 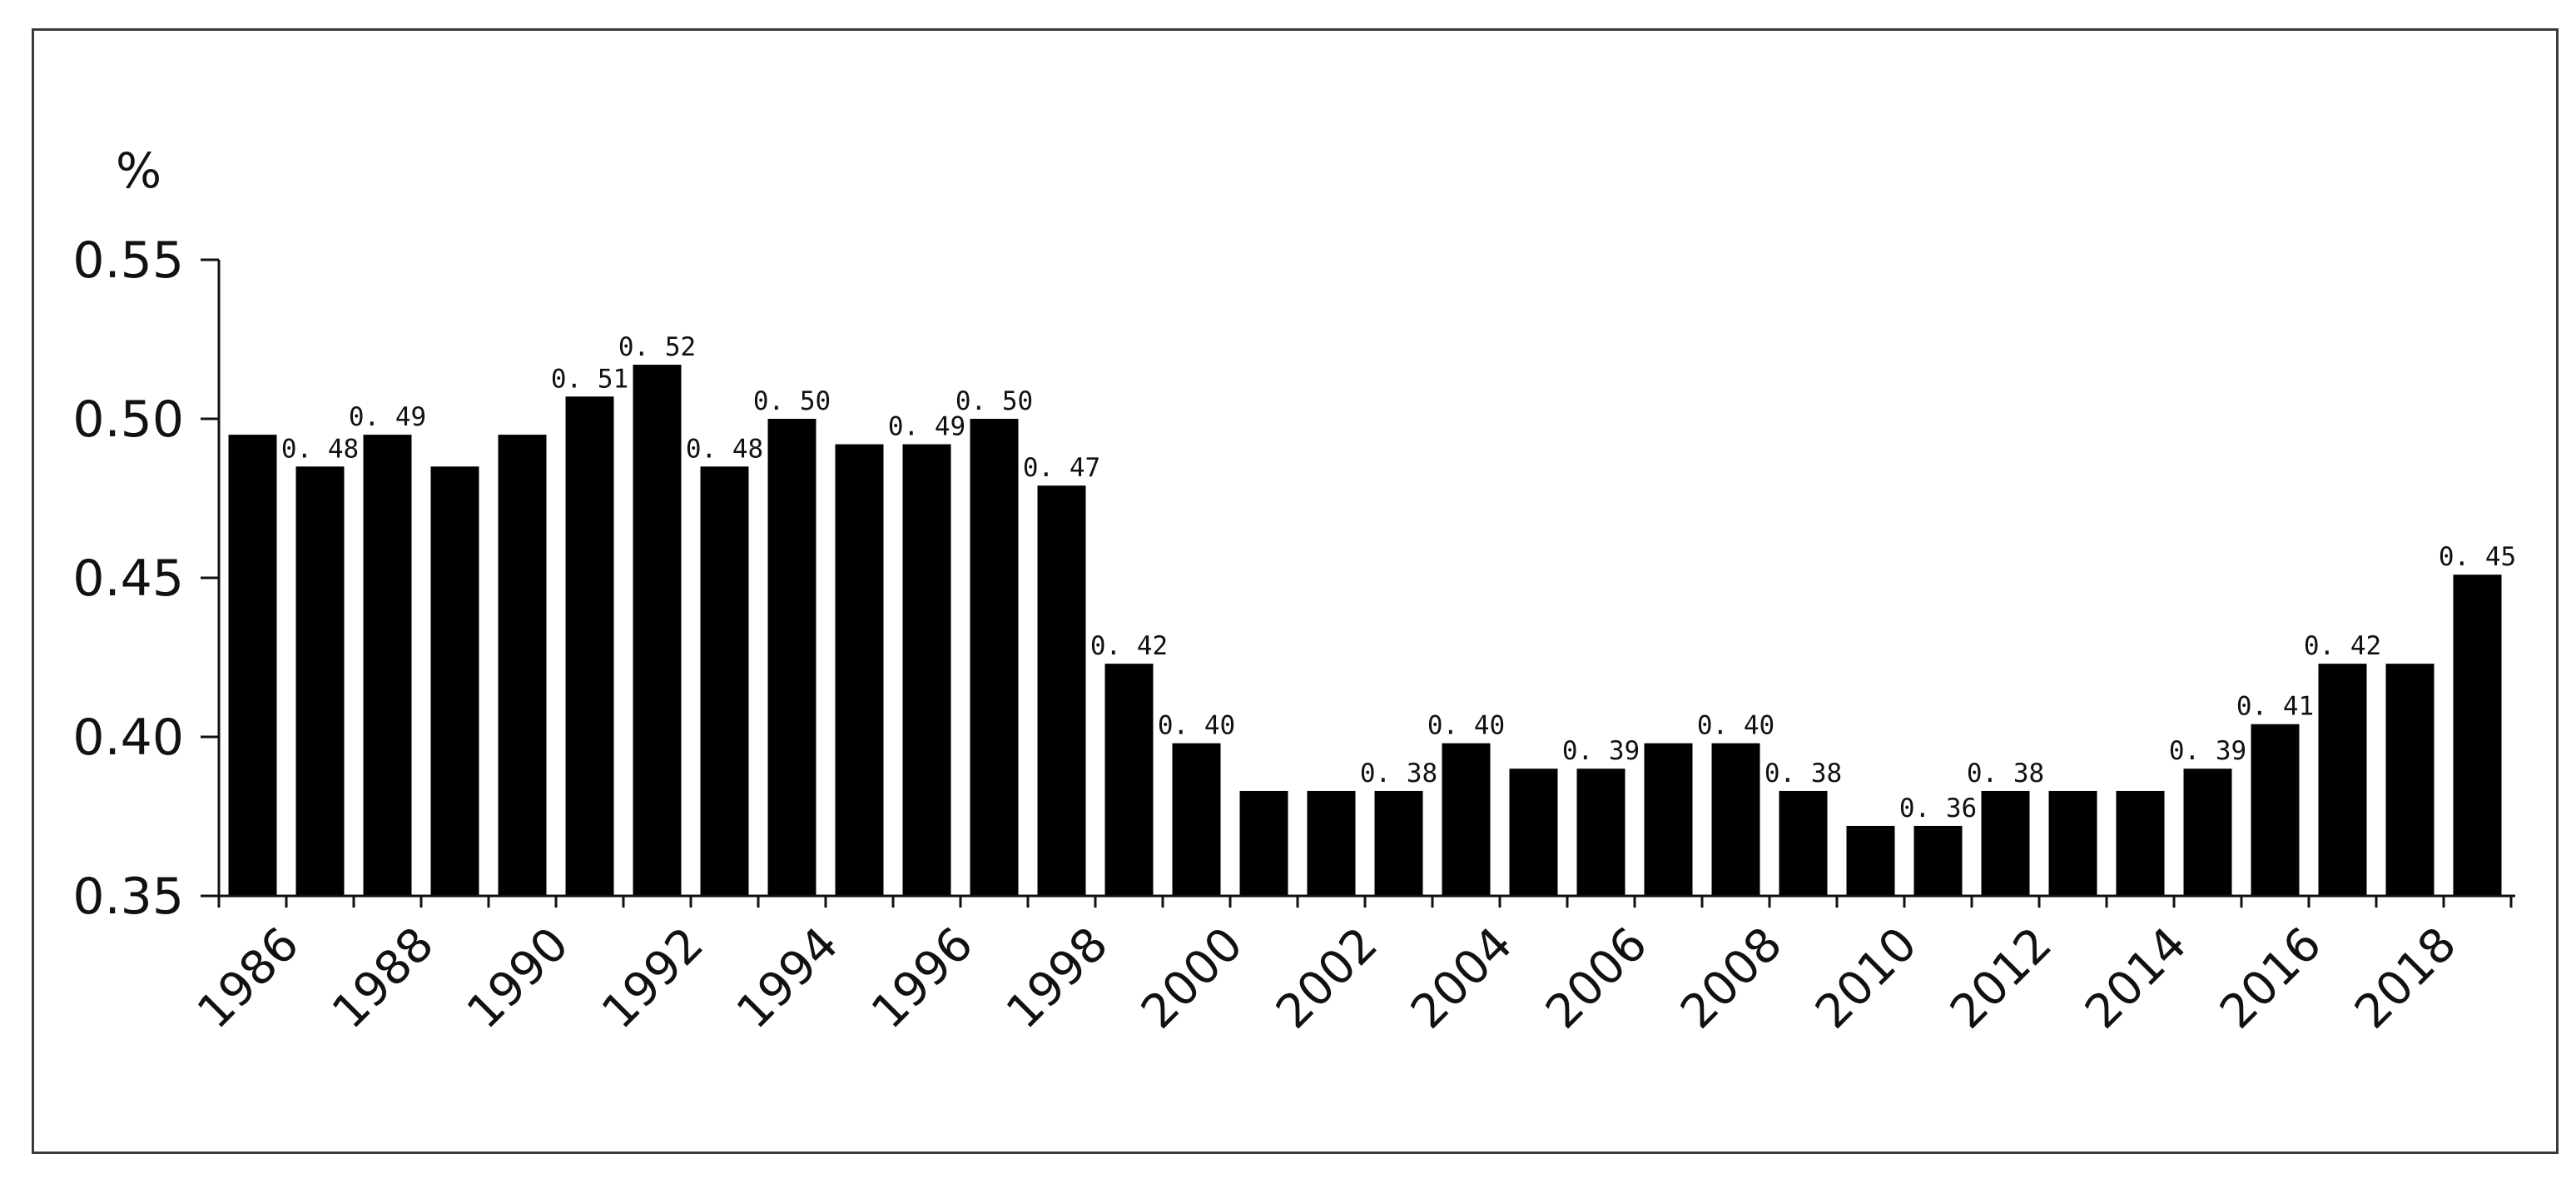 What do you see at coordinates (724, 449) in the screenshot?
I see `data-label-1993: 0. 48` at bounding box center [724, 449].